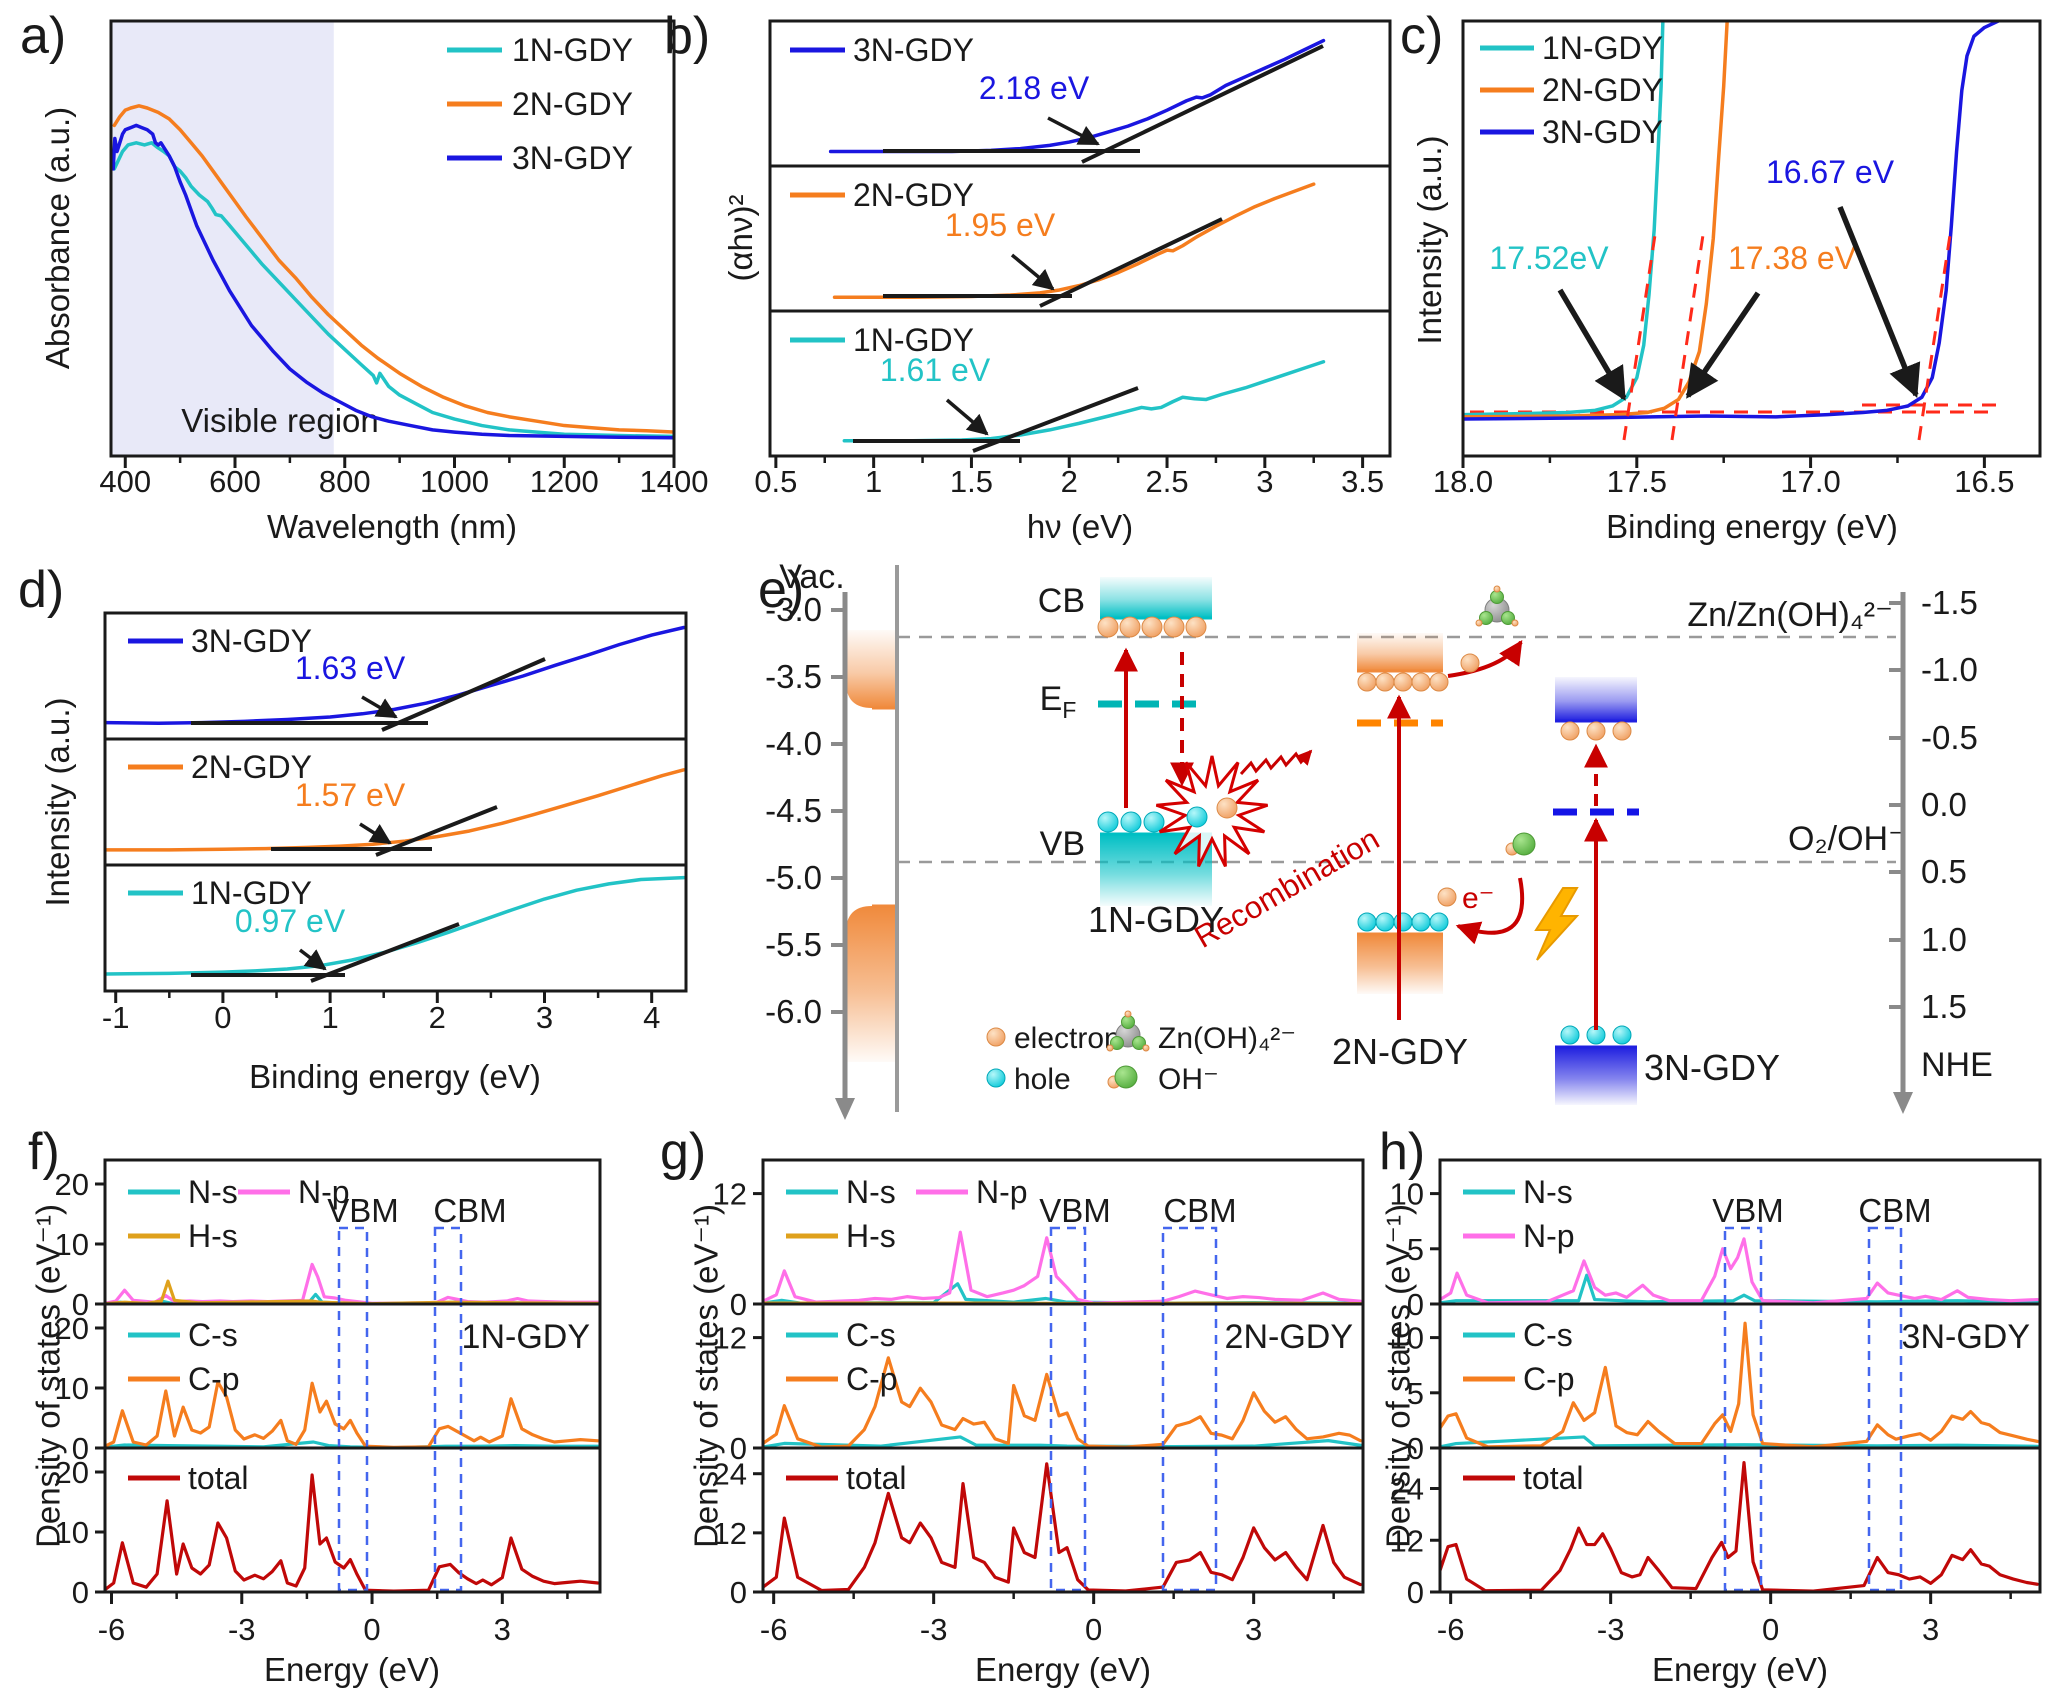  What do you see at coordinates (352, 1669) in the screenshot?
I see `axis-label-f-x: Energy (eV)` at bounding box center [352, 1669].